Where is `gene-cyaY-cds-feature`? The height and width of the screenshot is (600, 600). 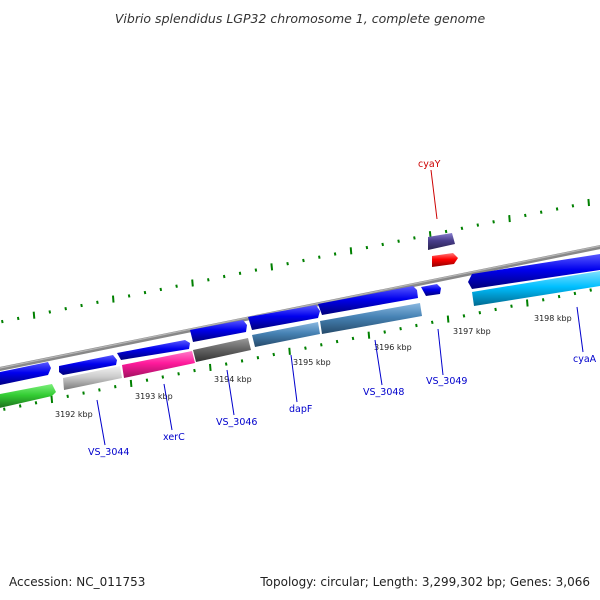
gene-cyaY-cds-feature is located at coordinates (445, 260).